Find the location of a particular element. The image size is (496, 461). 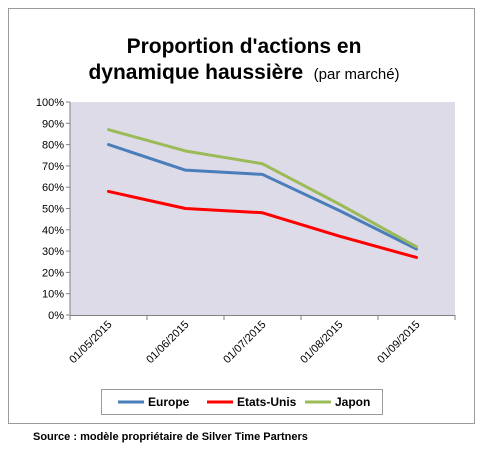

series-line-etats-unis is located at coordinates (262, 224).